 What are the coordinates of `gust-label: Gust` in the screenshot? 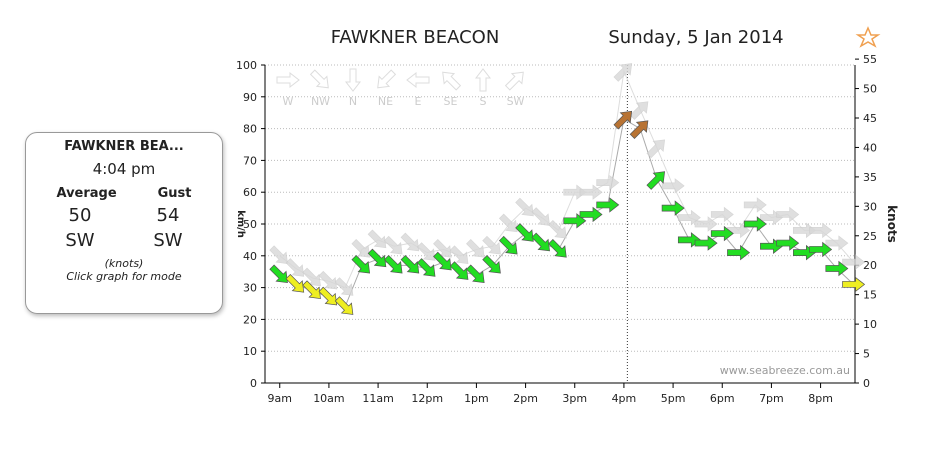 It's located at (174, 193).